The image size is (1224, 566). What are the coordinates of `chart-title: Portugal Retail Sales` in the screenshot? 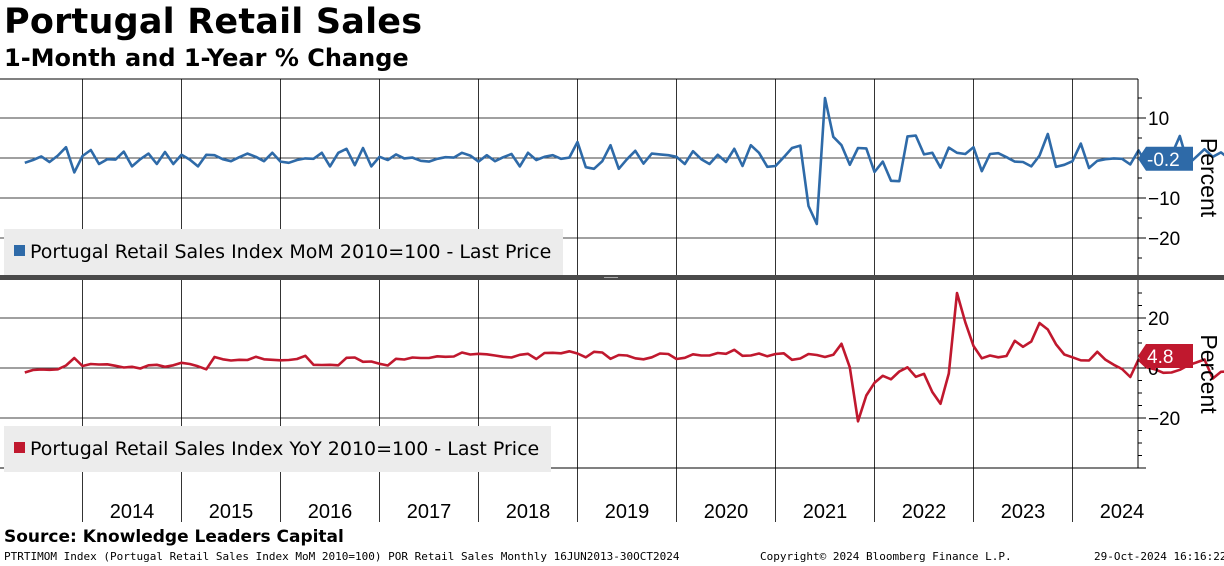 It's located at (213, 22).